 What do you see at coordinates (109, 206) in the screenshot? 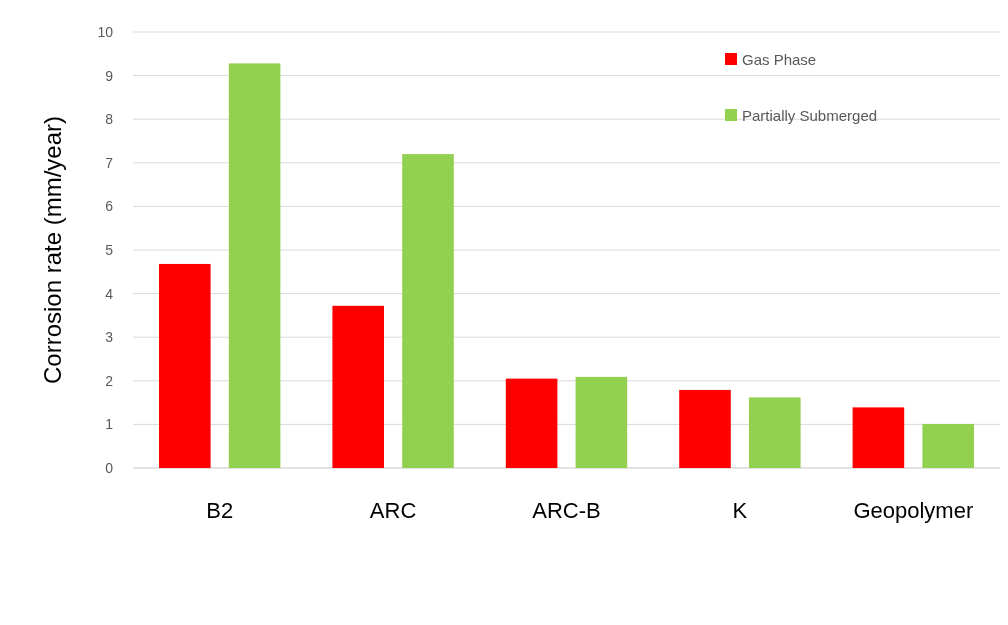
I see `y-tick-label: 6` at bounding box center [109, 206].